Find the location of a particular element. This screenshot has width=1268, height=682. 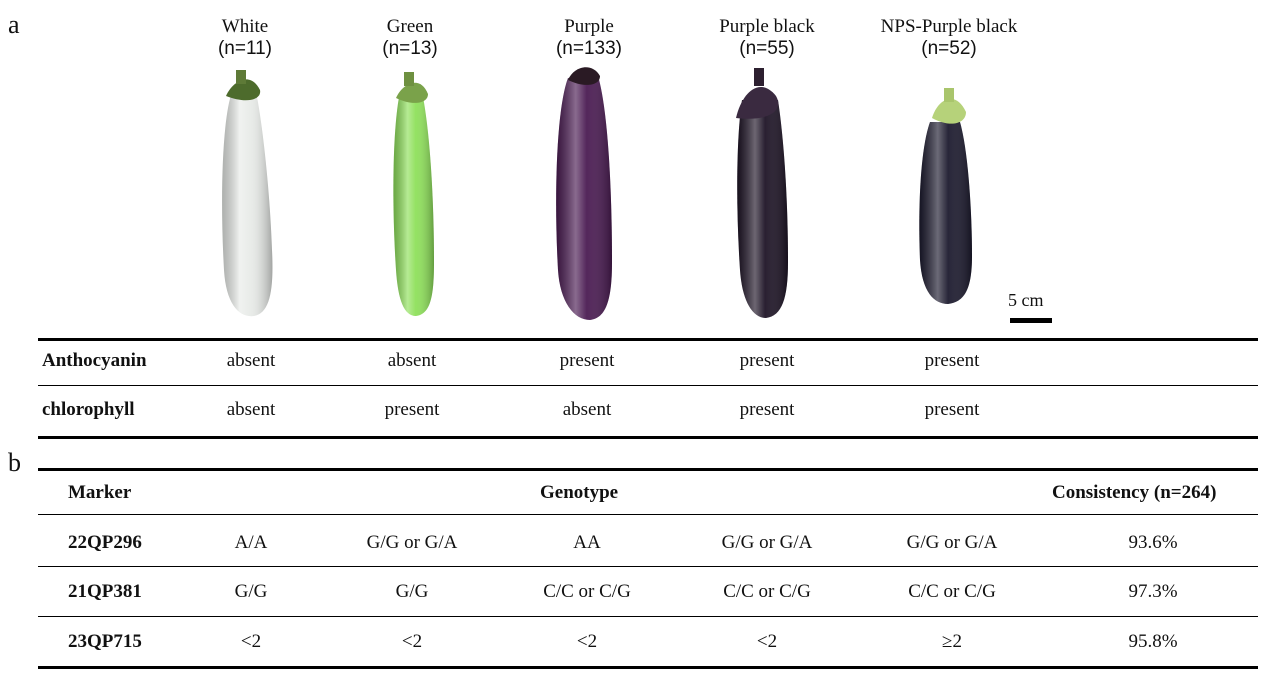

eggplant-purple-photo is located at coordinates (584, 193).